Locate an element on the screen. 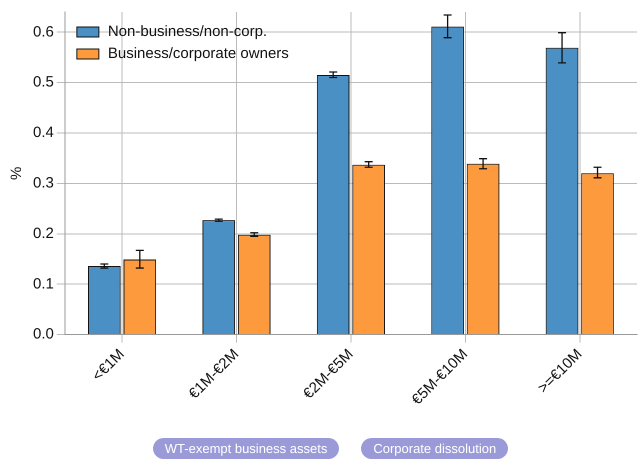 This screenshot has height=464, width=641. y-tick-label: 0.0 is located at coordinates (43, 334).